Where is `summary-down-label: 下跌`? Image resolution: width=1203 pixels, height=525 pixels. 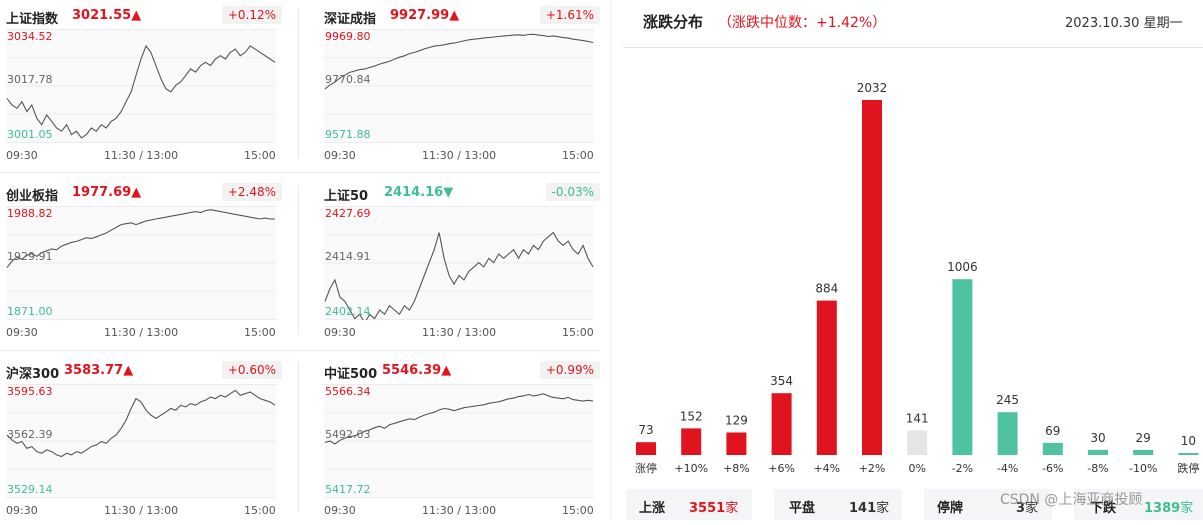
summary-down-label: 下跌 is located at coordinates (1103, 508).